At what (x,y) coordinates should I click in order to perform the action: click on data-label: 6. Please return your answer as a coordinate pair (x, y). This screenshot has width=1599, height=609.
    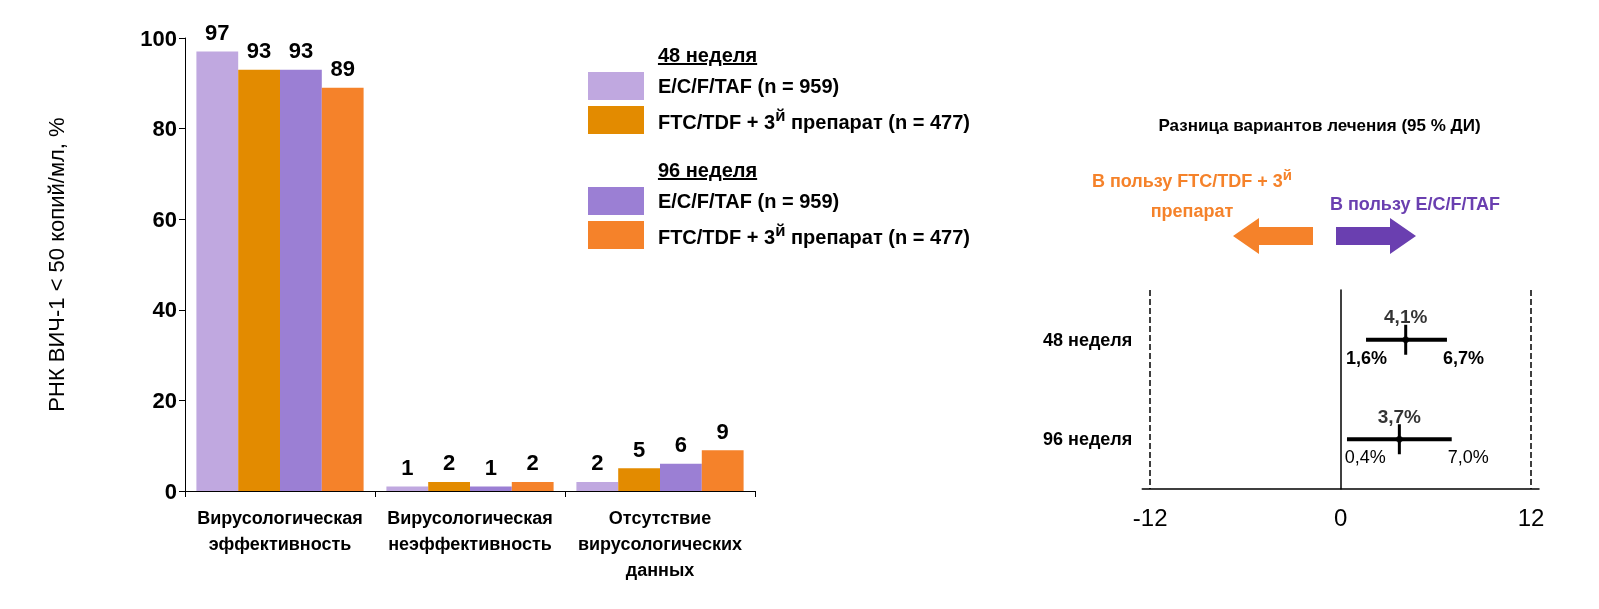
    Looking at the image, I should click on (681, 445).